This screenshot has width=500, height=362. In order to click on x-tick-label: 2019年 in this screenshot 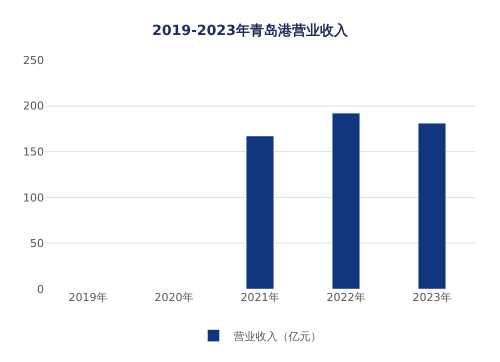, I will do `click(88, 297)`.